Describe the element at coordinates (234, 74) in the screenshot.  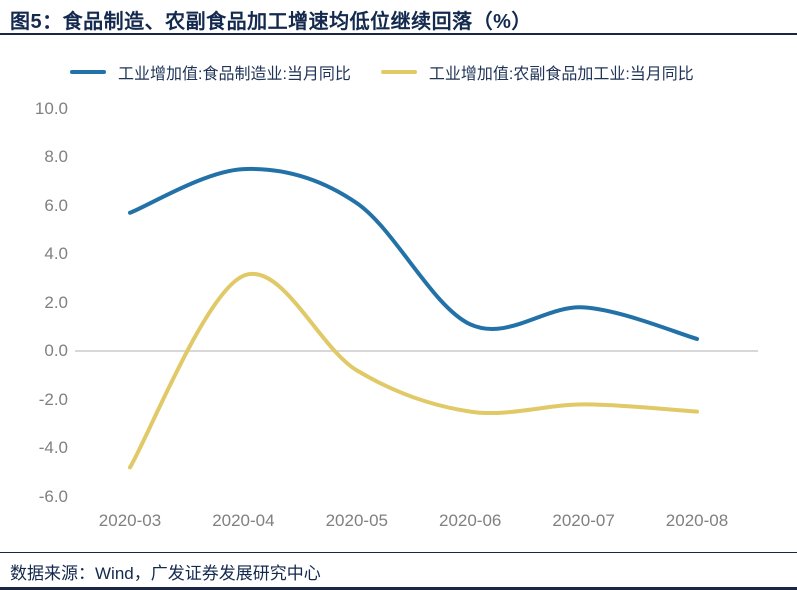
I see `legend-label: 工业增加值:食品制造业:当月同比` at that location.